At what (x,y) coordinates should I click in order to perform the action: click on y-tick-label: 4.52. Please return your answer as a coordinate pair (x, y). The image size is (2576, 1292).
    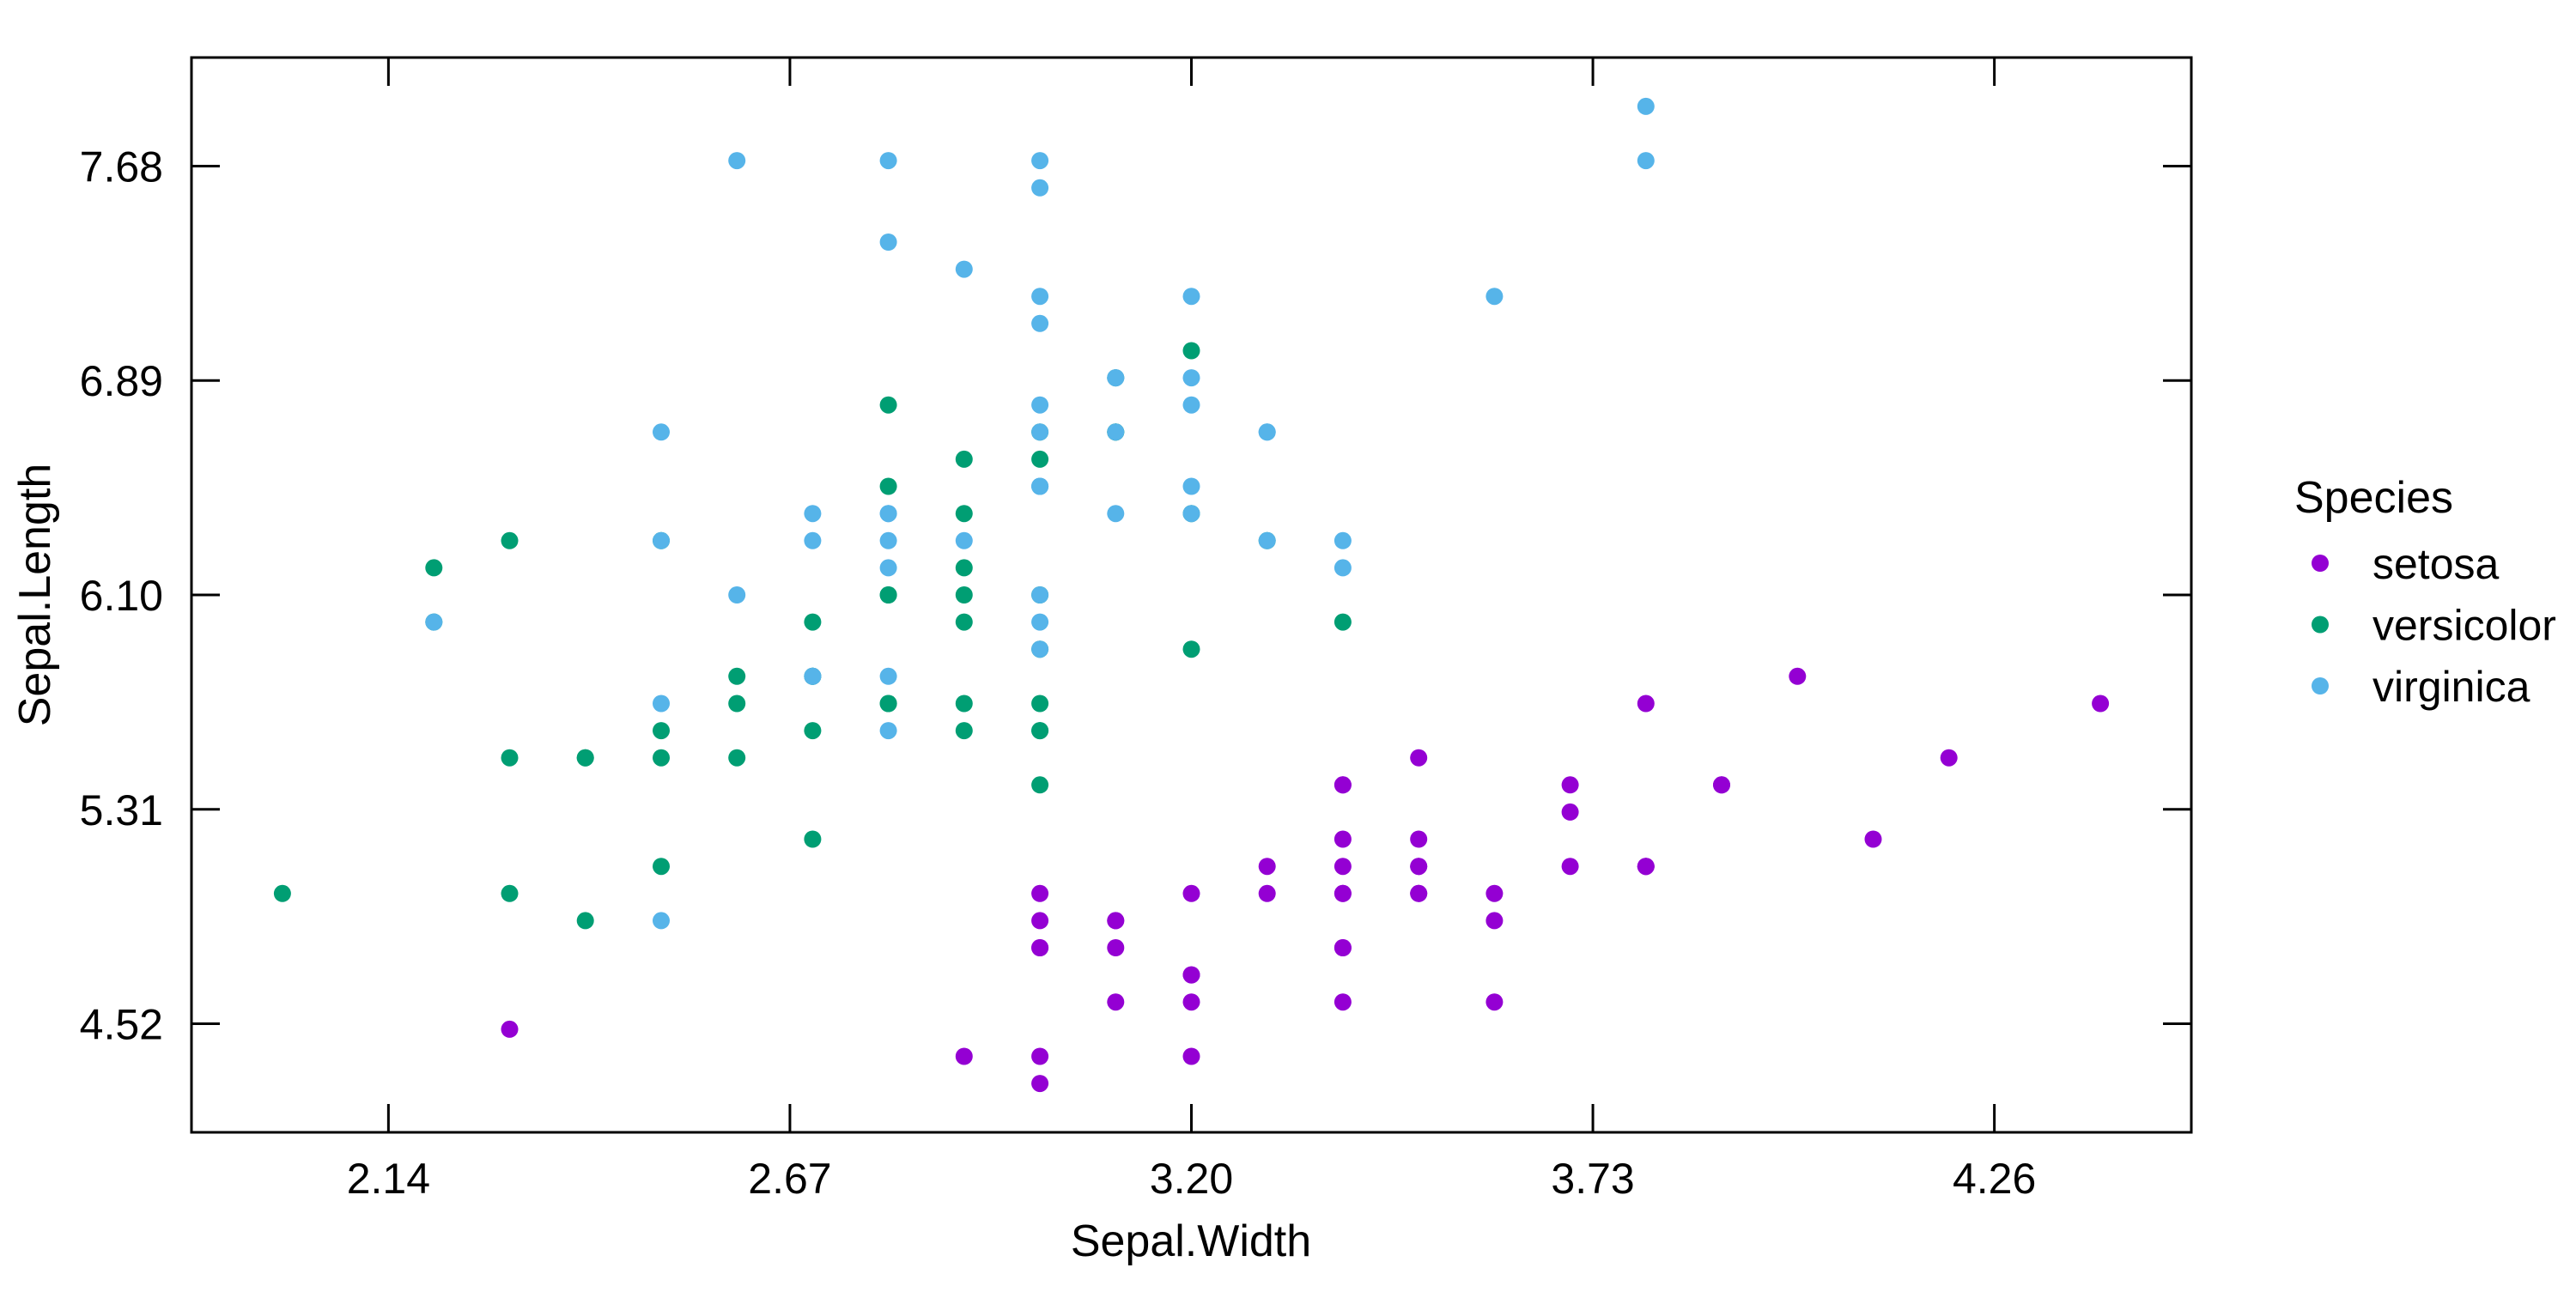
    Looking at the image, I should click on (122, 1025).